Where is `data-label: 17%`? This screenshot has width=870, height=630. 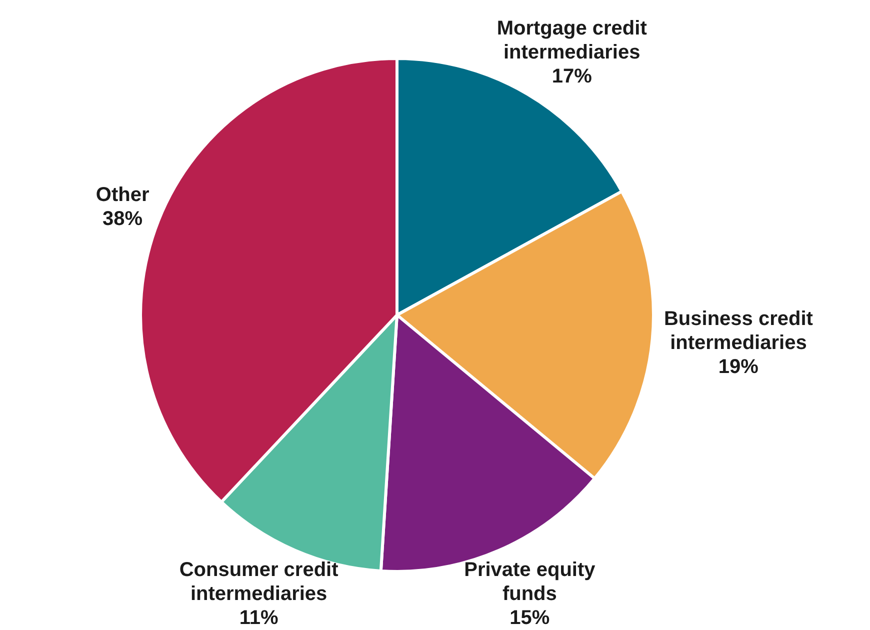
data-label: 17% is located at coordinates (572, 76).